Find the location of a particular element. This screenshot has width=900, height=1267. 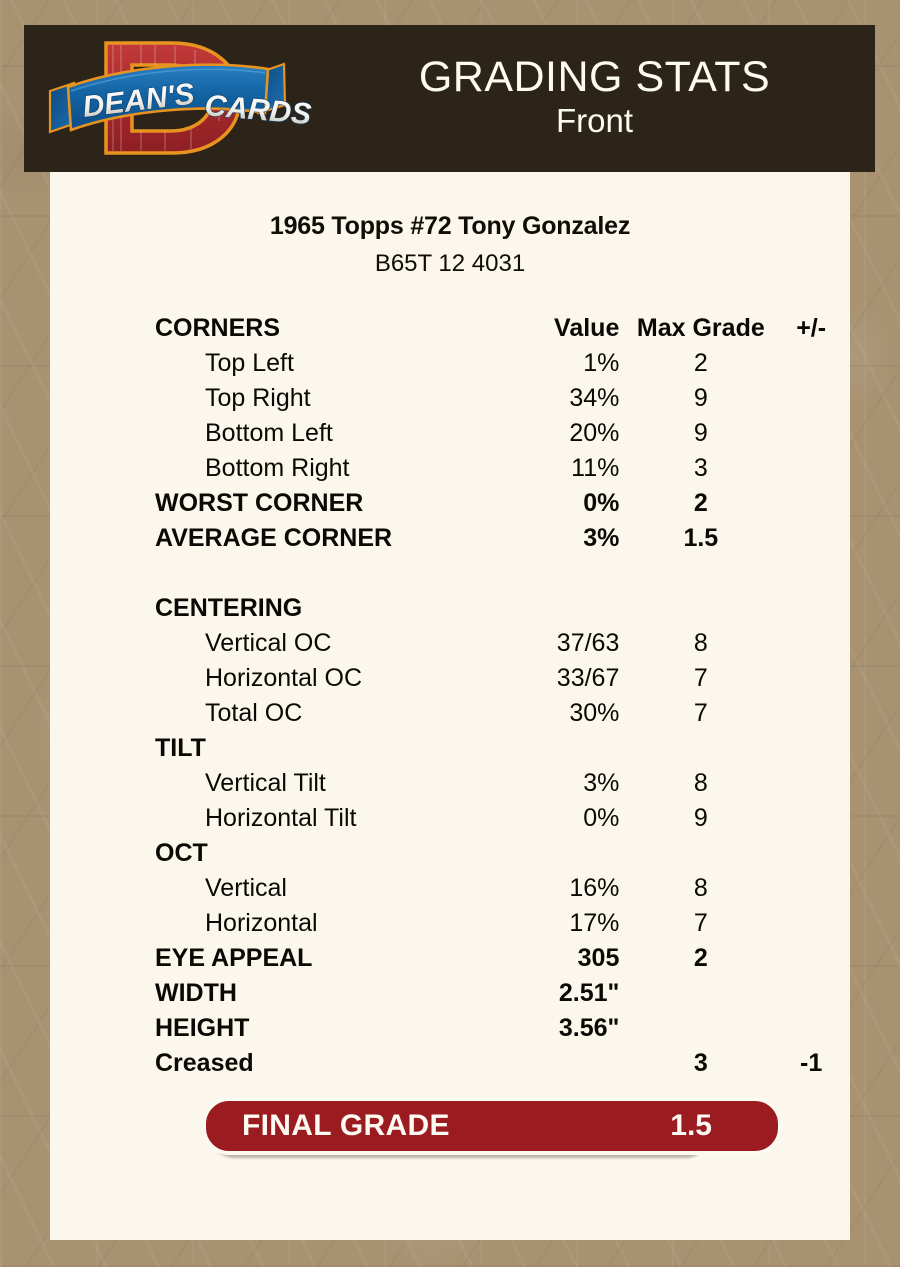

row-plus-minus: +/- is located at coordinates (811, 328).